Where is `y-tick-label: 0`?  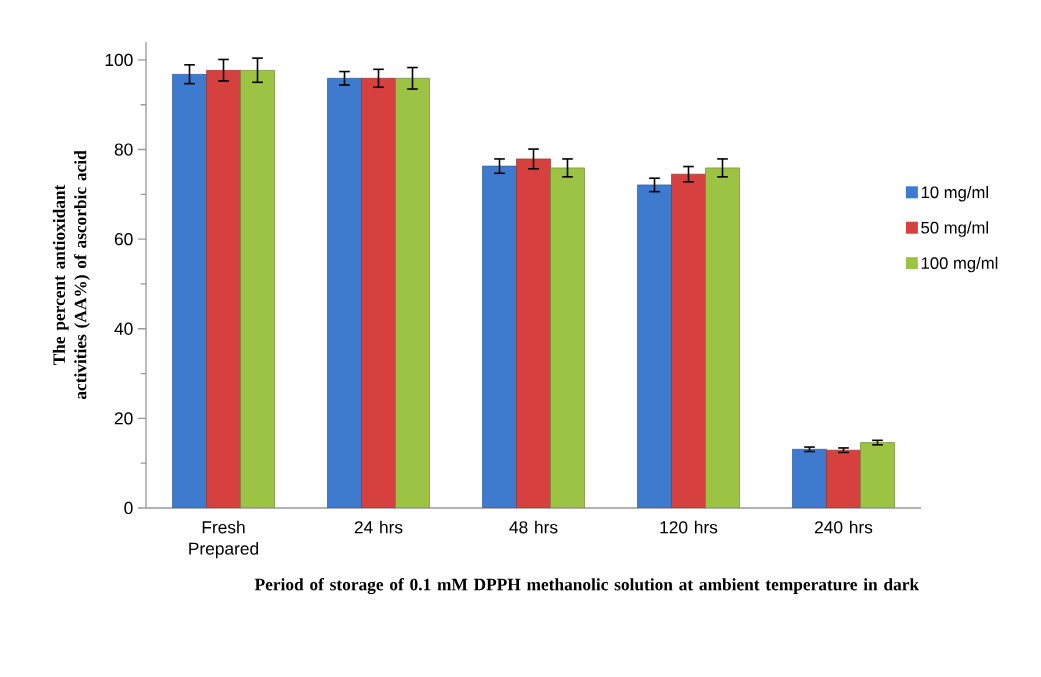
y-tick-label: 0 is located at coordinates (128, 508).